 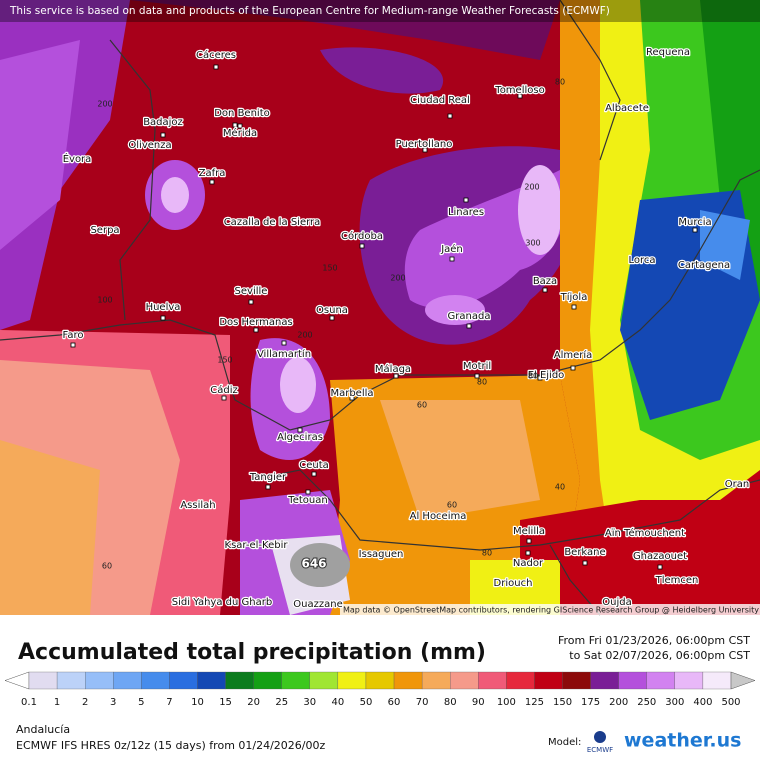 What do you see at coordinates (242, 113) in the screenshot?
I see `city-label: Don Benito` at bounding box center [242, 113].